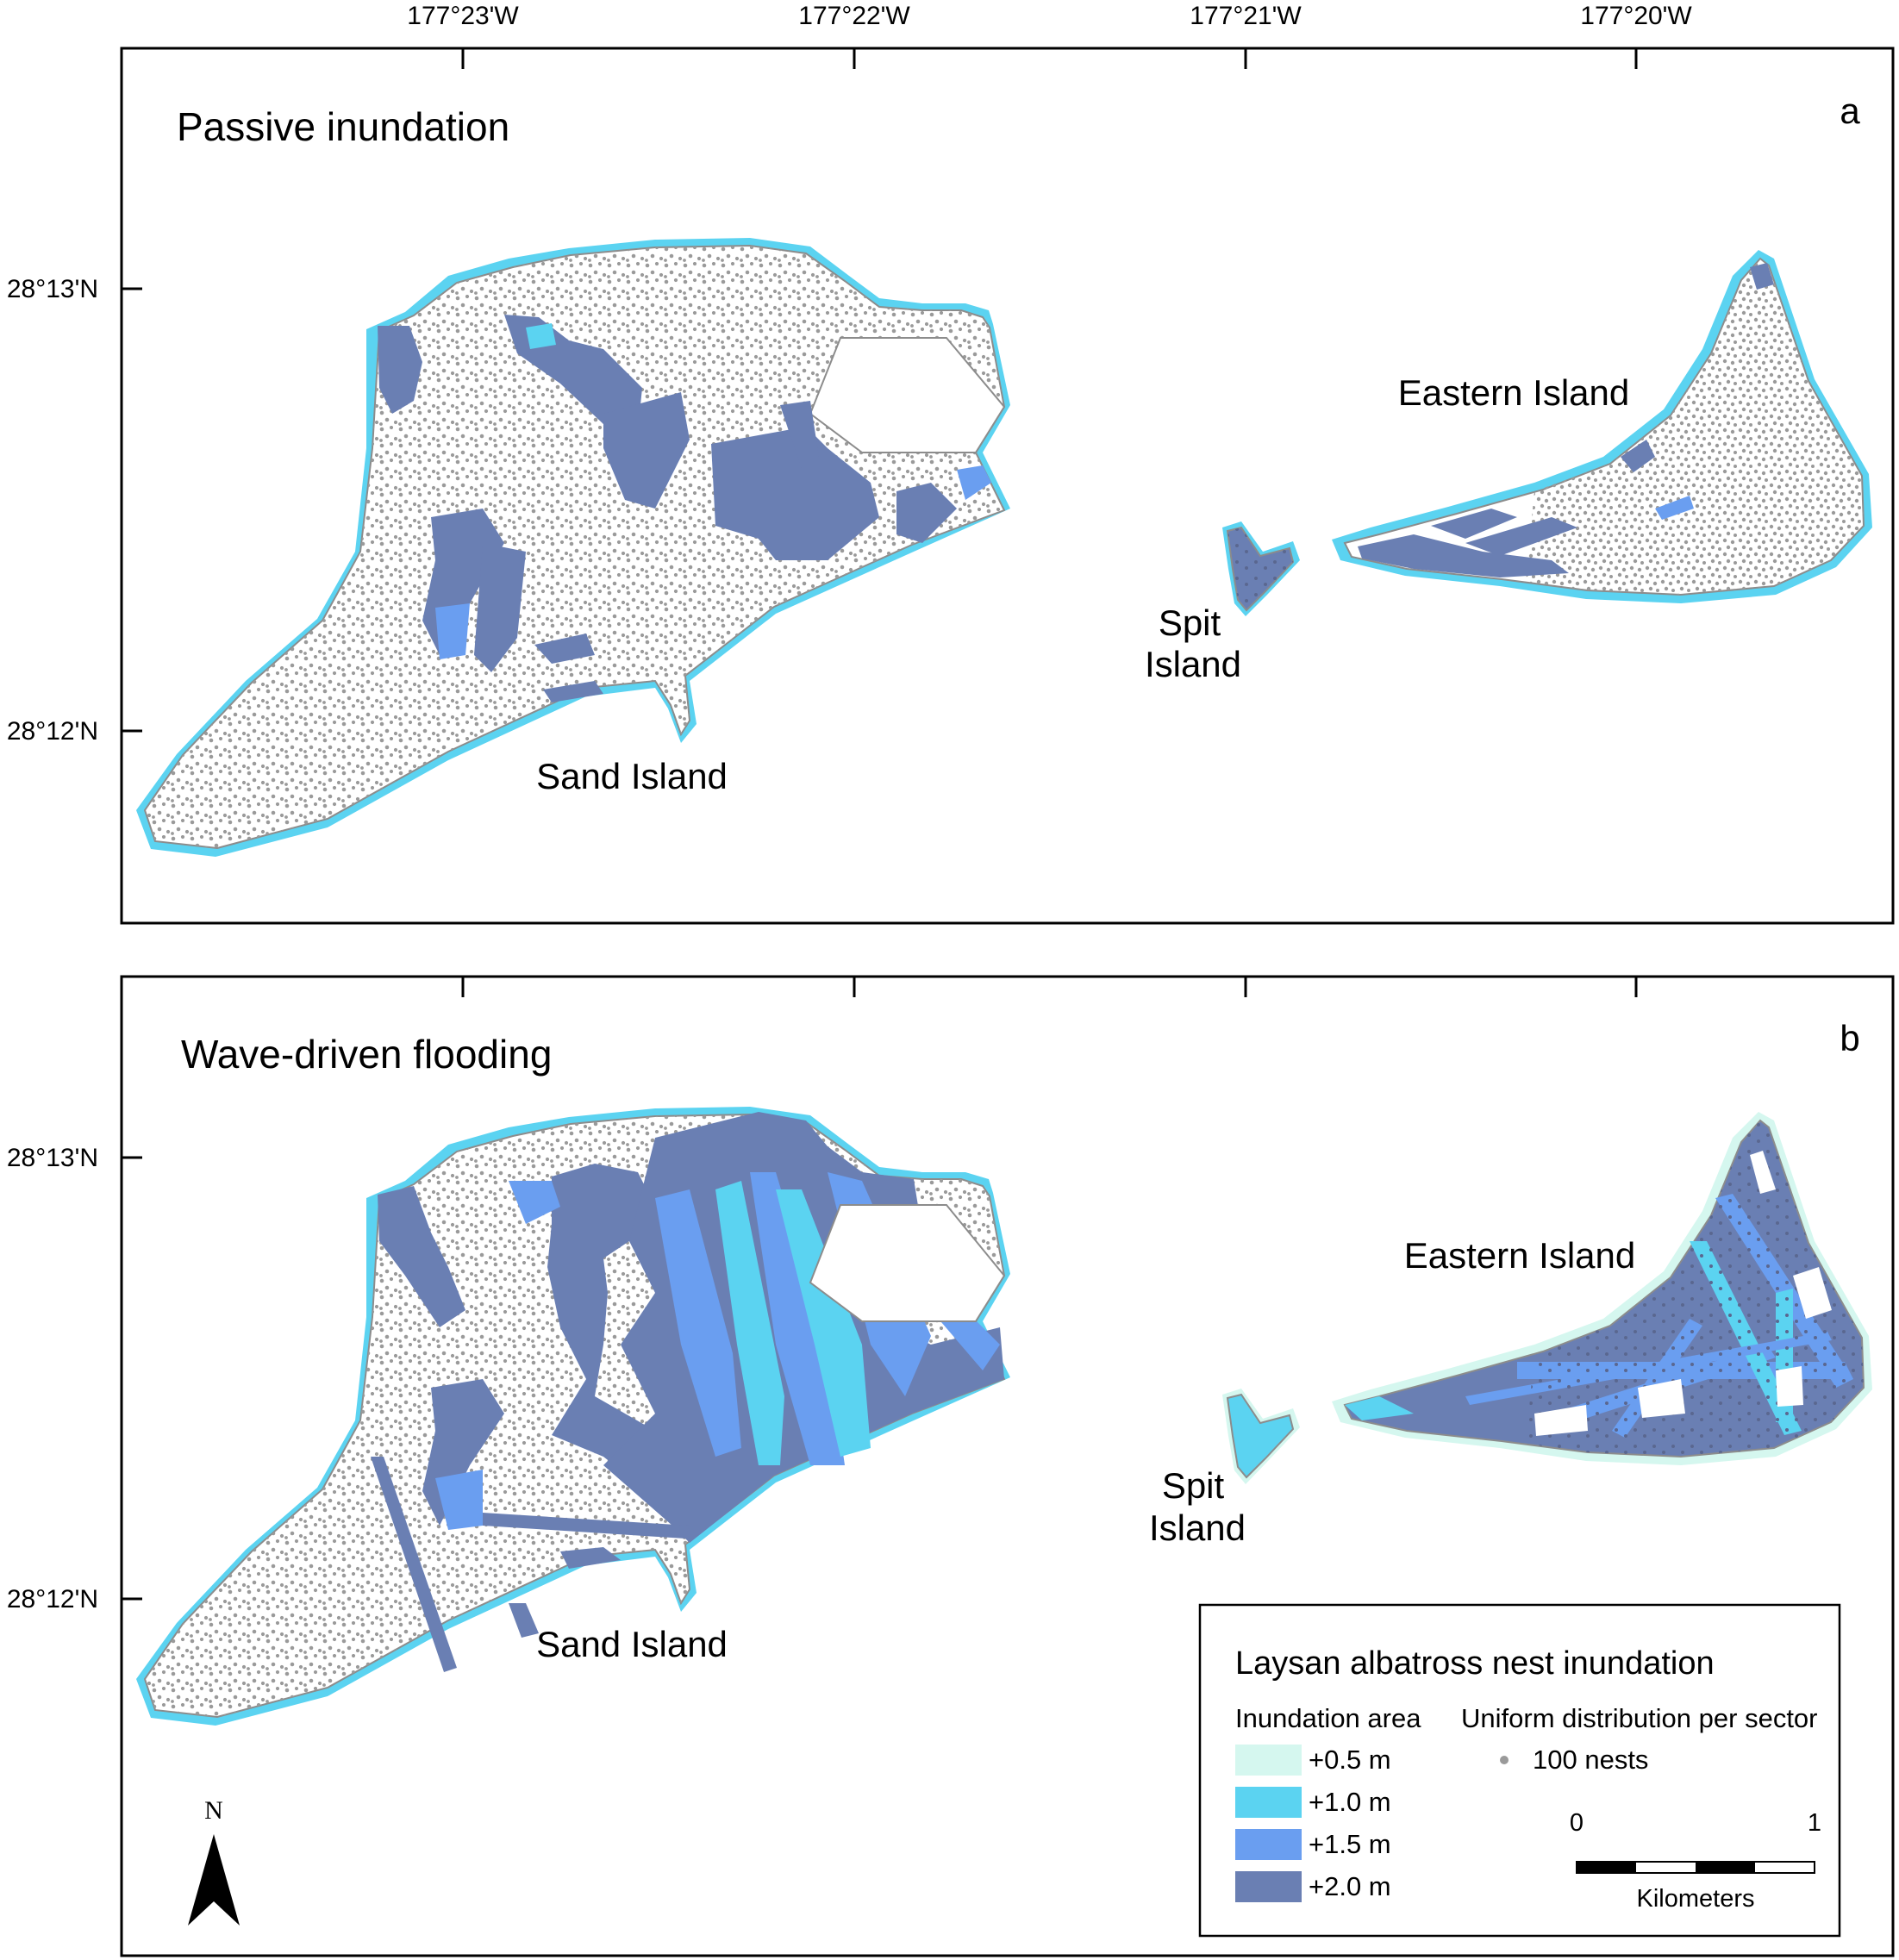  Describe the element at coordinates (1696, 1899) in the screenshot. I see `scale-bar-unit: Kilometers` at that location.